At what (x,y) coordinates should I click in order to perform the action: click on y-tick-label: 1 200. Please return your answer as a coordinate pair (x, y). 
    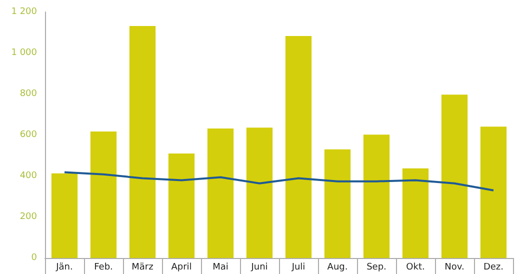
    Looking at the image, I should click on (24, 12).